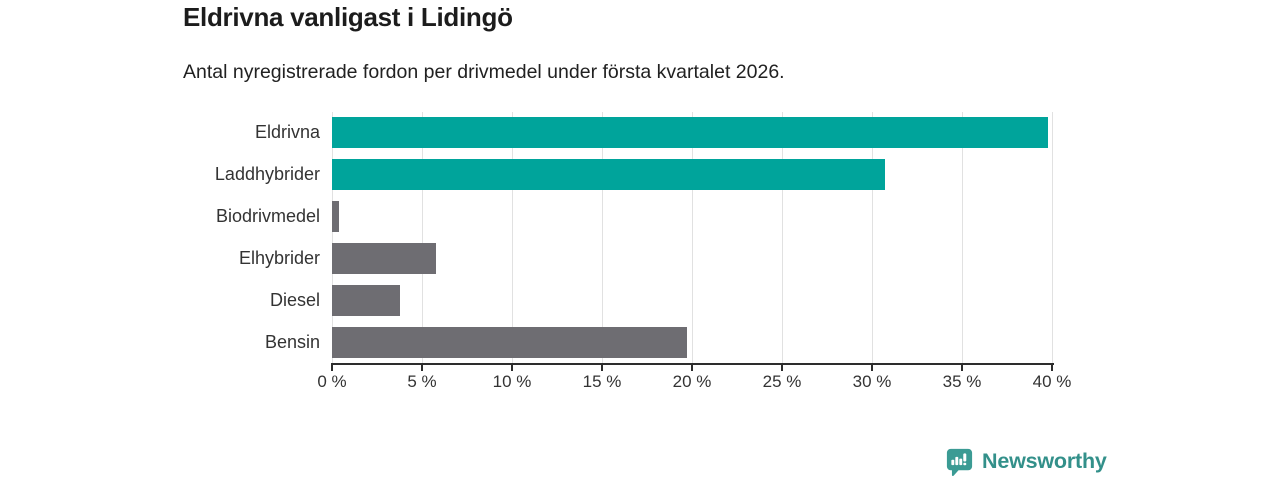  I want to click on x-tick-0%, so click(332, 368).